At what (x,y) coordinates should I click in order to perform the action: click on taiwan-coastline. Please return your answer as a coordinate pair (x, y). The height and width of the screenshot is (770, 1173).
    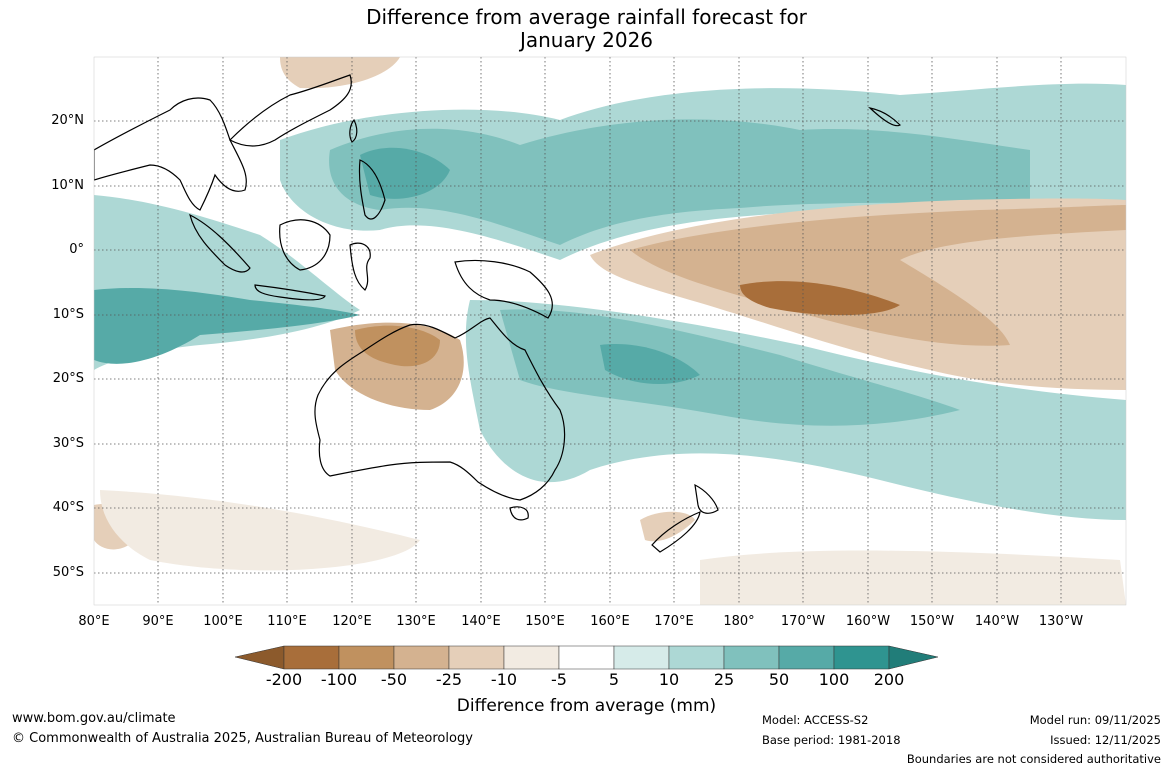
    Looking at the image, I should click on (353, 130).